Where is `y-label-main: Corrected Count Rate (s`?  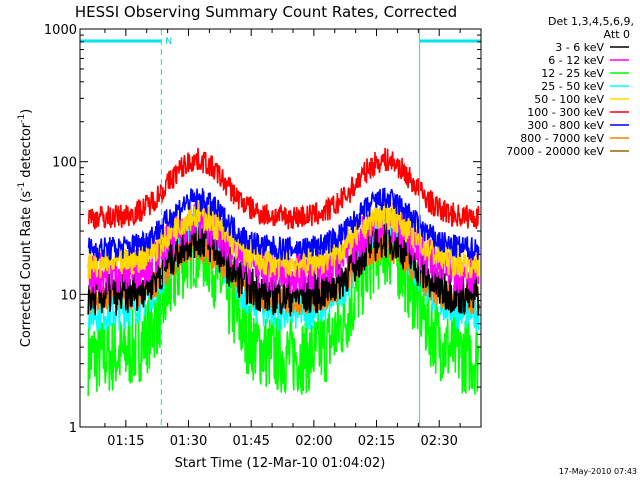 y-label-main: Corrected Count Rate (s is located at coordinates (26, 269).